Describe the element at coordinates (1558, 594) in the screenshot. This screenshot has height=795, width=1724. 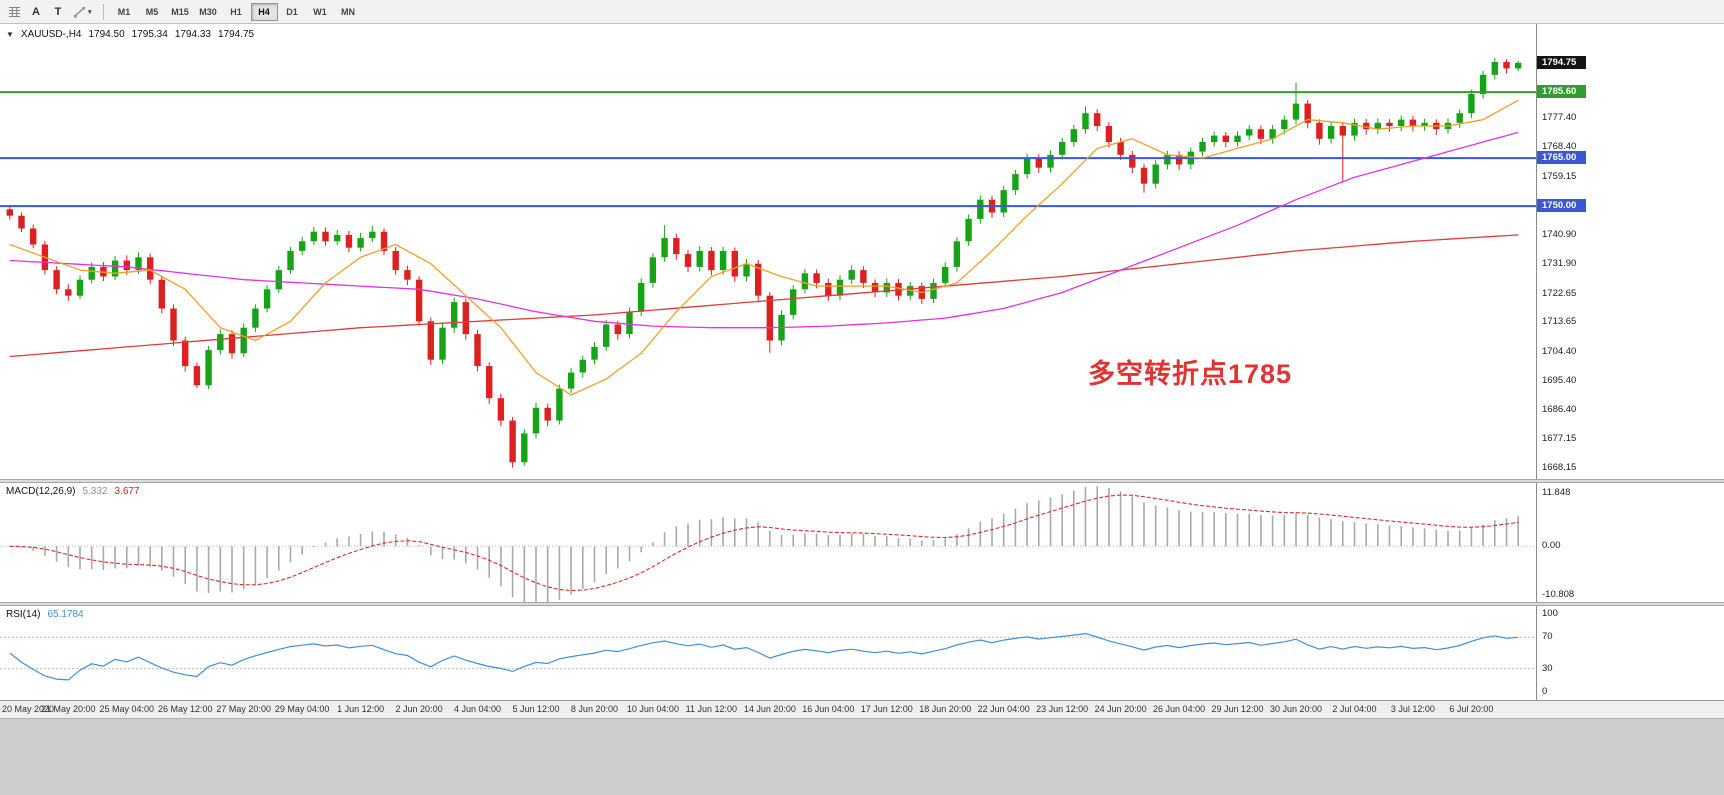
I see `indicator-axis-label: -10.808` at that location.